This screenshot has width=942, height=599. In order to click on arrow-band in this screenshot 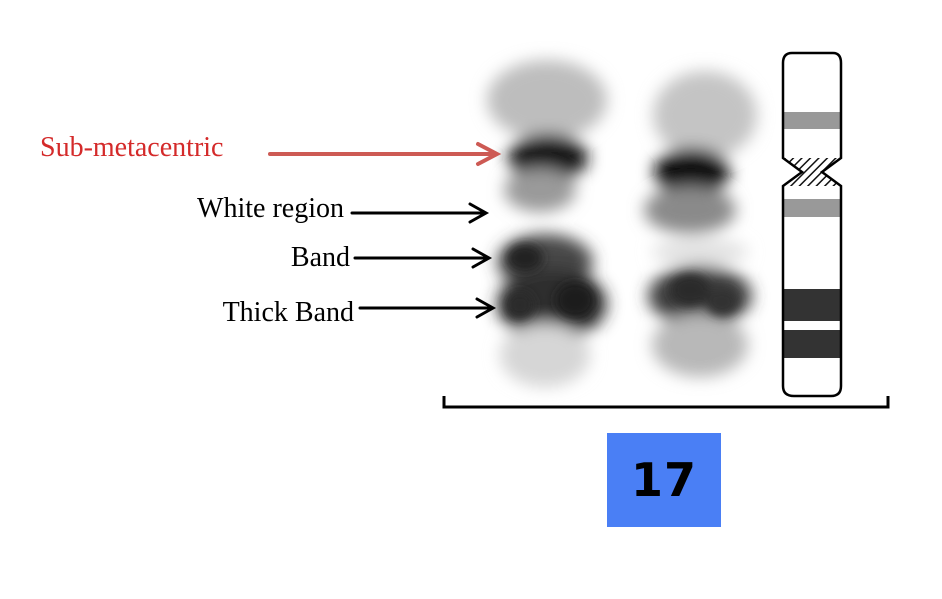, I will do `click(423, 258)`.